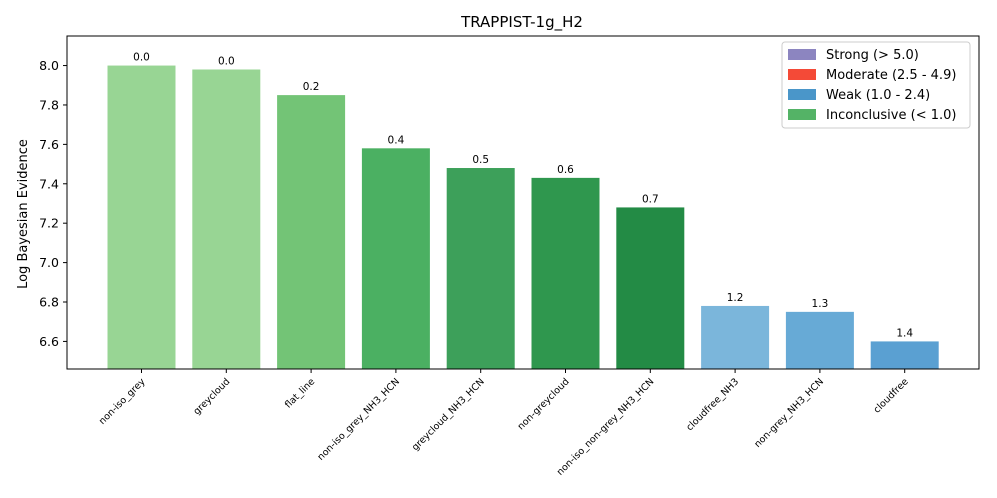 The width and height of the screenshot is (997, 498). What do you see at coordinates (49, 65) in the screenshot?
I see `y-tick-label: 8.0` at bounding box center [49, 65].